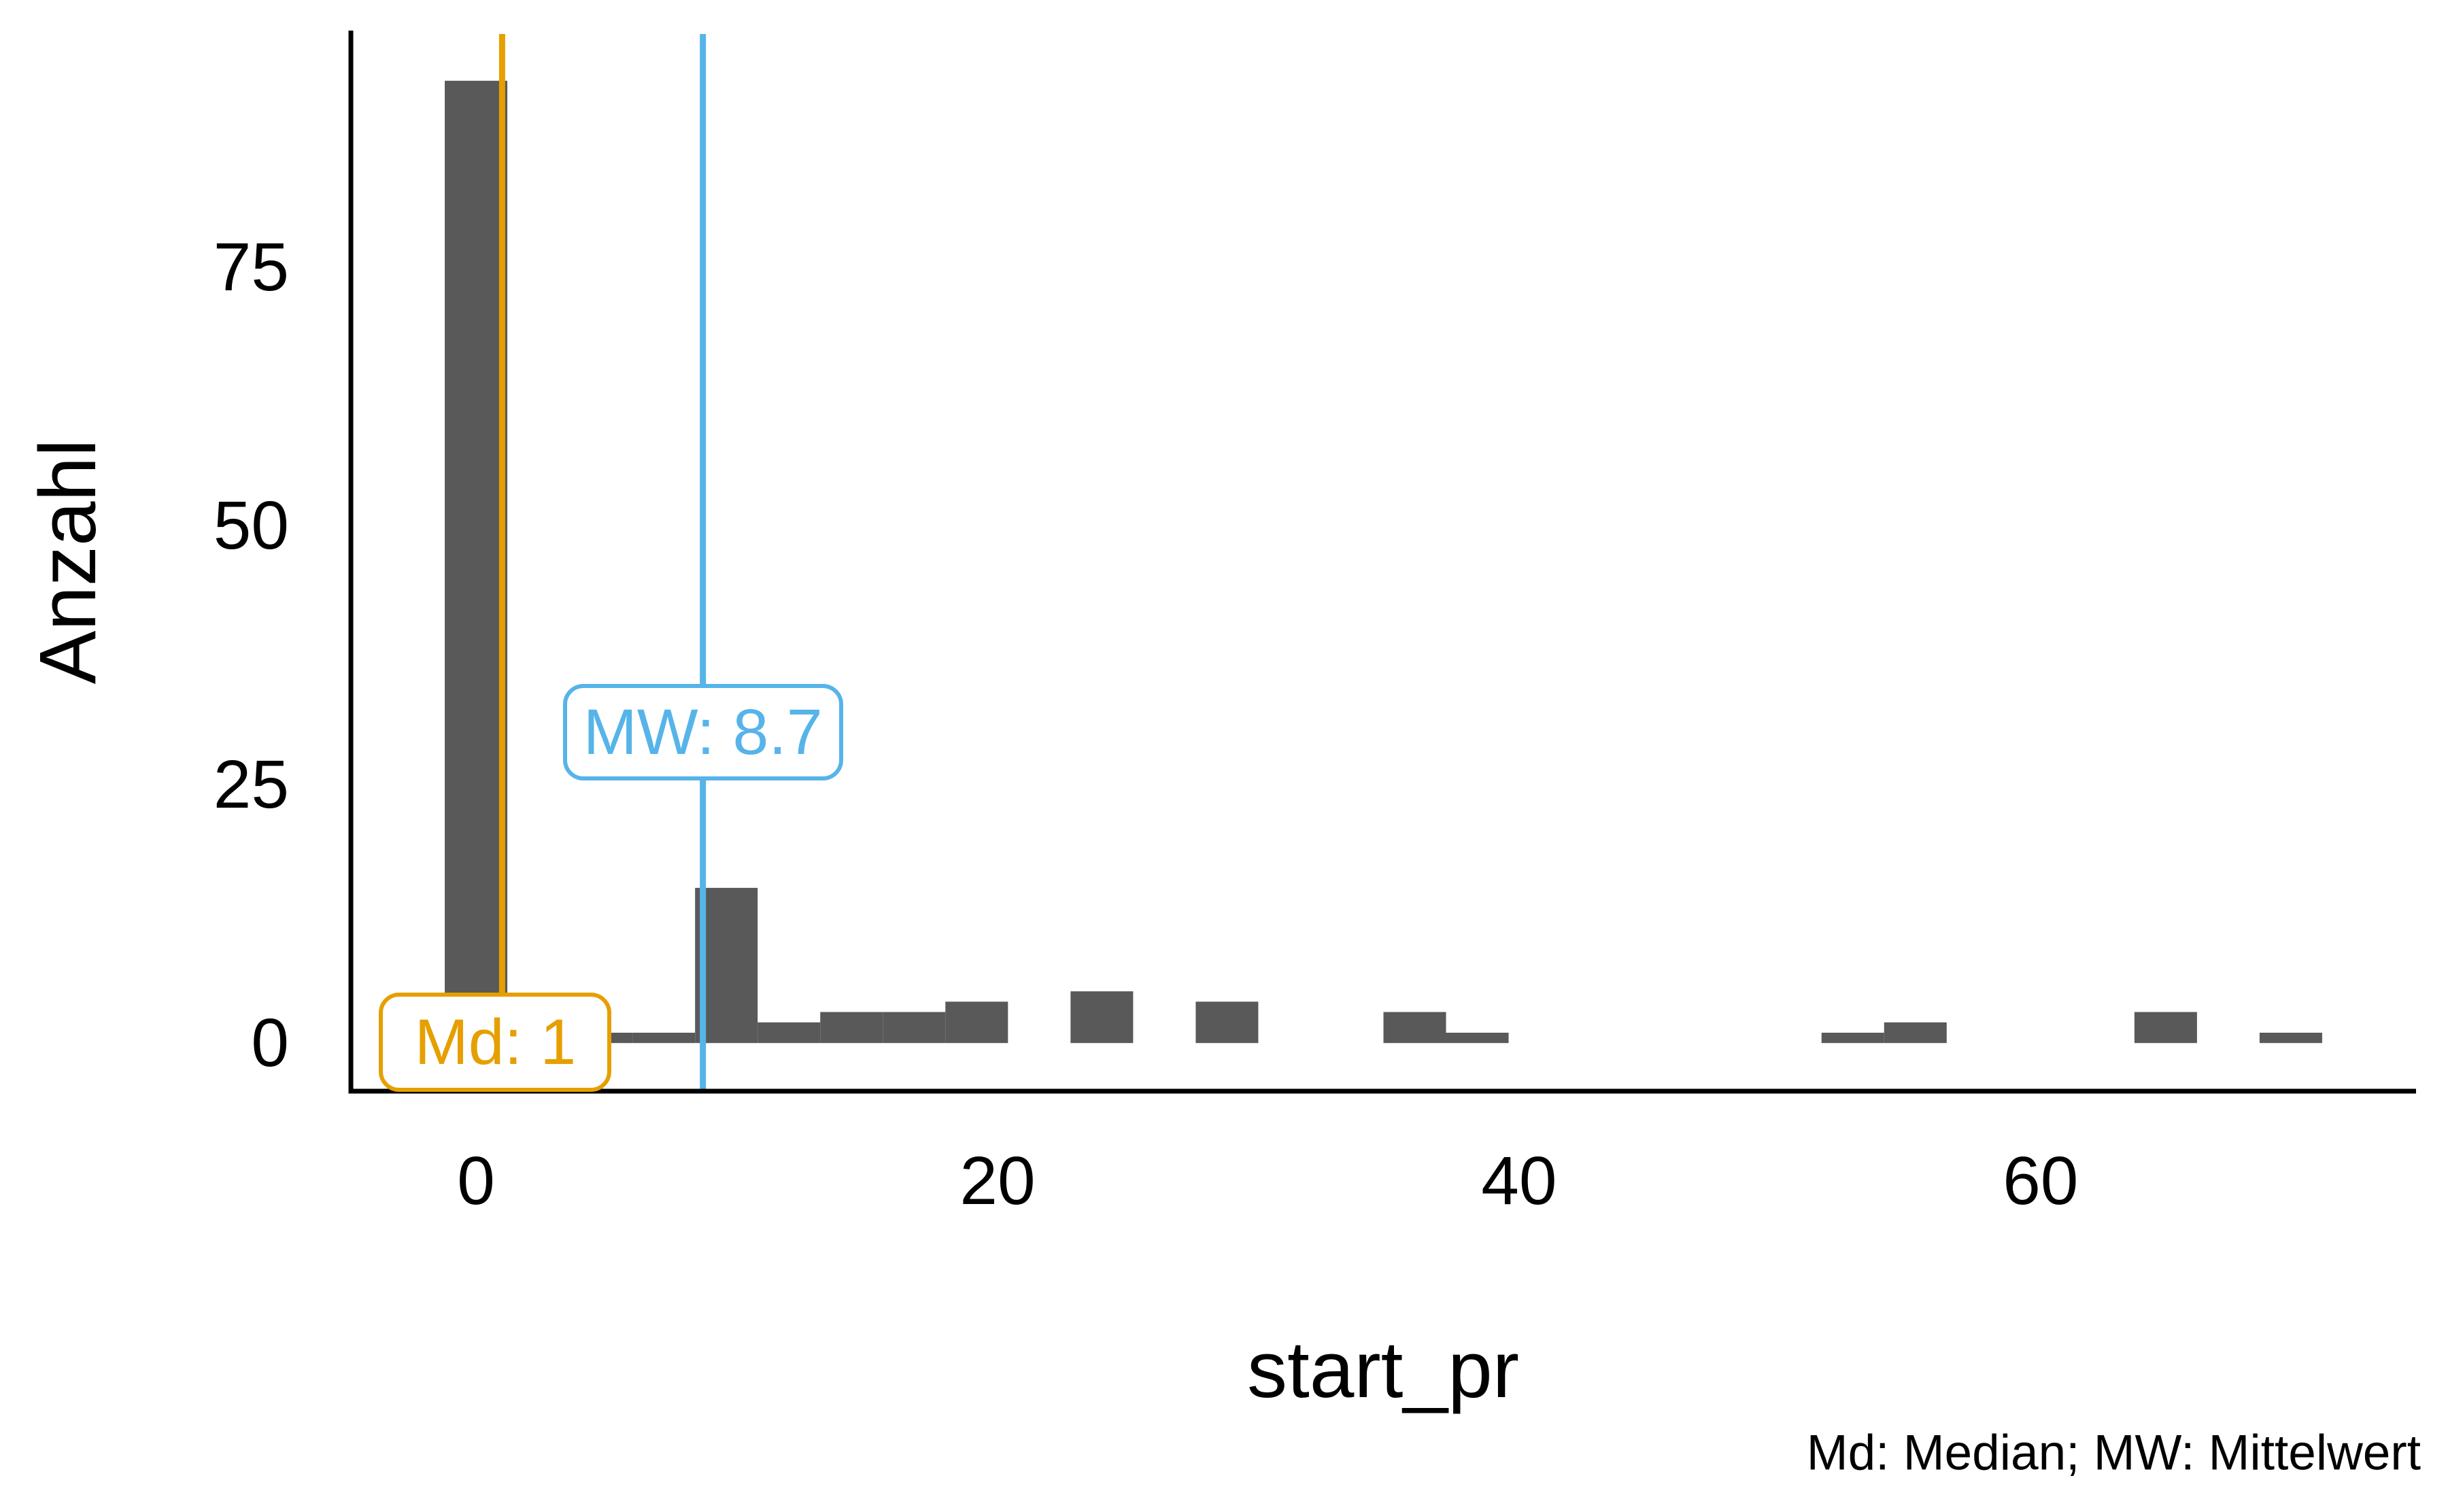 This screenshot has height=1512, width=2448. Describe the element at coordinates (2041, 1181) in the screenshot. I see `x-tick-label: 60` at that location.